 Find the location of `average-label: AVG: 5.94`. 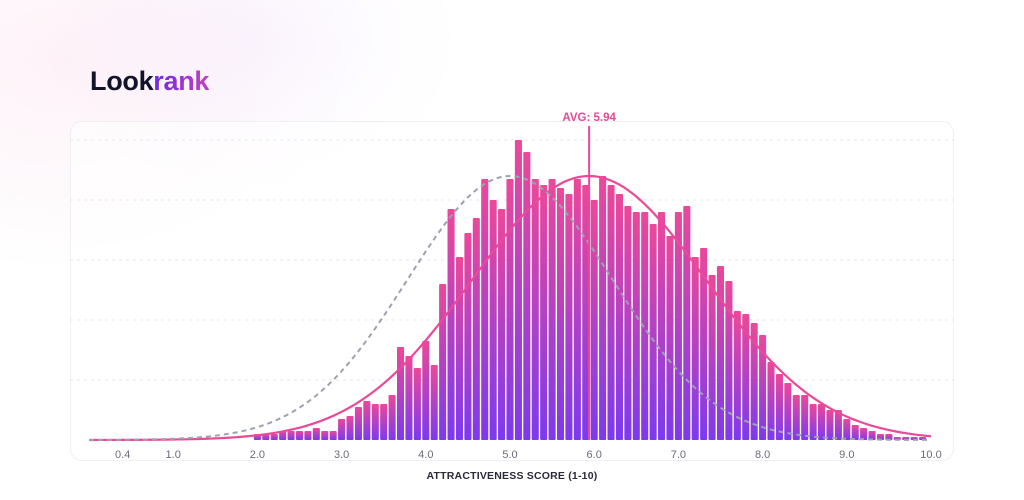

average-label: AVG: 5.94 is located at coordinates (589, 118).